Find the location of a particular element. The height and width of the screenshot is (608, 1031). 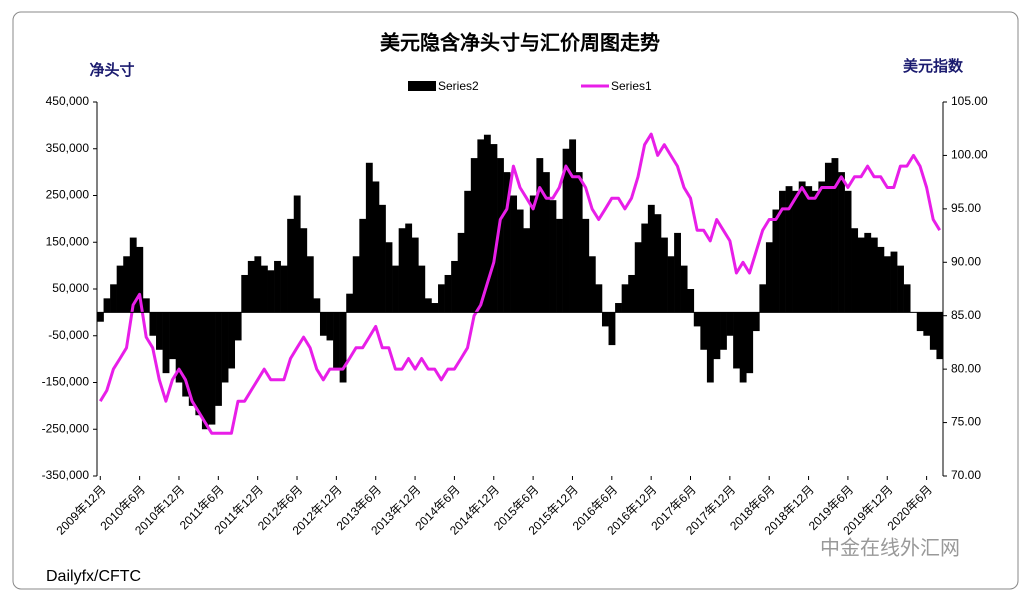

legend-label: Series2 is located at coordinates (458, 86).